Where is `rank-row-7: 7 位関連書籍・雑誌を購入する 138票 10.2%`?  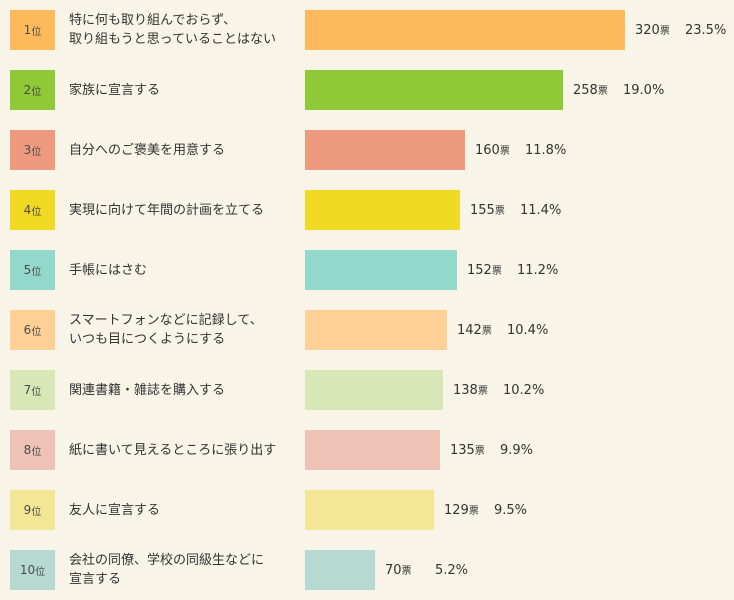
rank-row-7: 7 位関連書籍・雑誌を購入する 138票 10.2% is located at coordinates (367, 390).